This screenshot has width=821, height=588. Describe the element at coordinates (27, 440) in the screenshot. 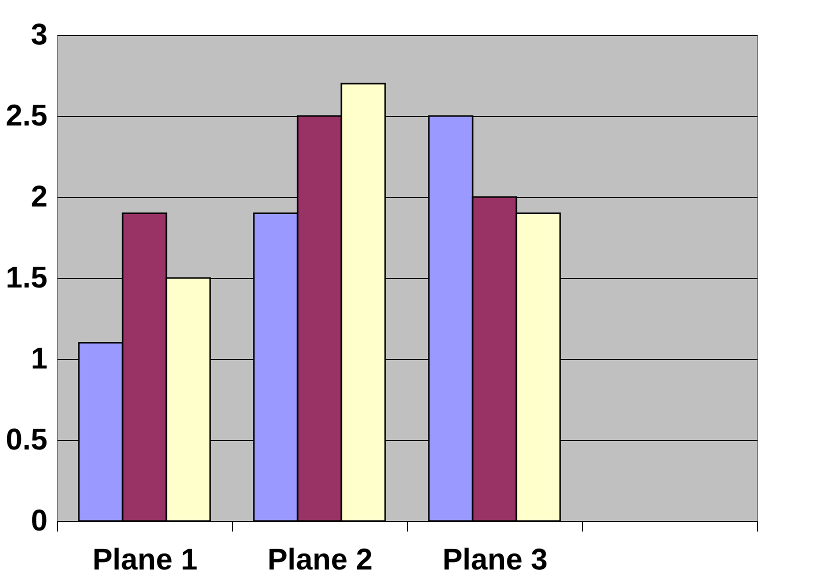

I see `y-tick-label: 0.5` at that location.